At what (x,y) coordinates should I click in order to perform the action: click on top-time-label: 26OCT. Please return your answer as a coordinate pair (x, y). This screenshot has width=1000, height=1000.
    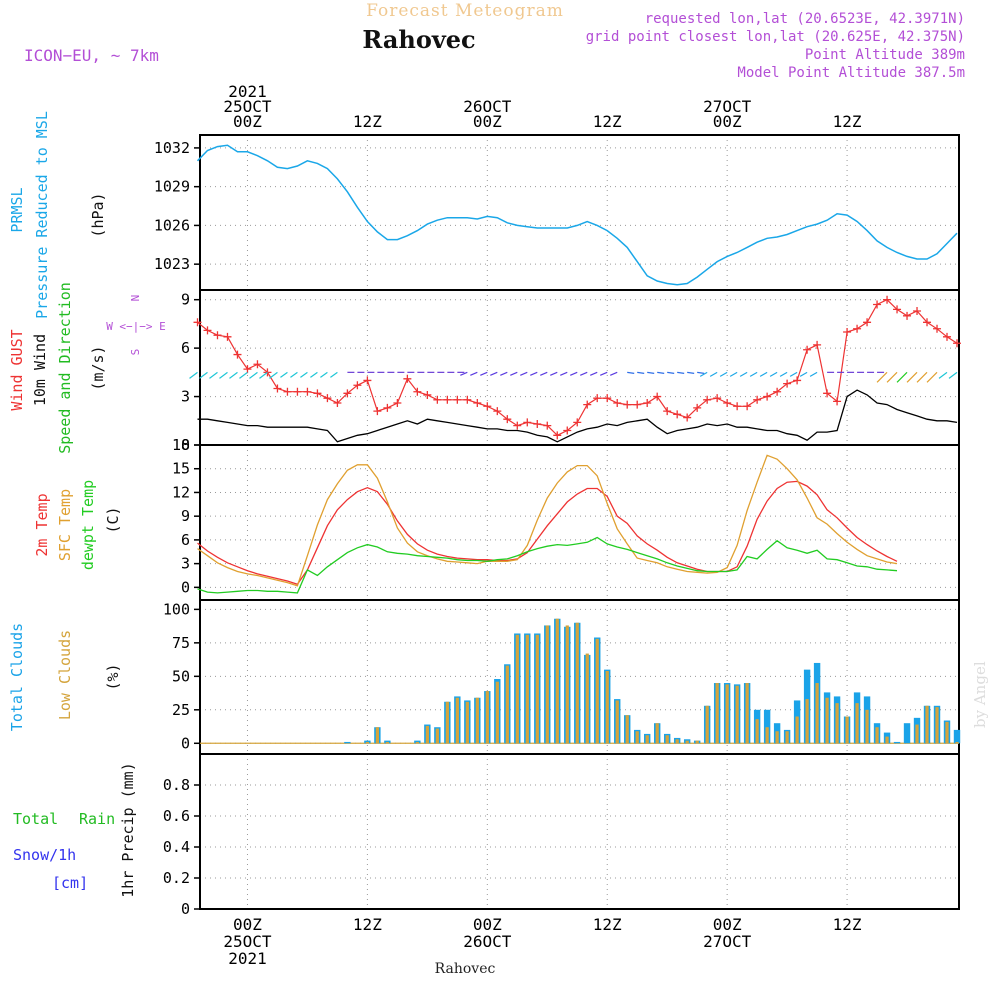
    Looking at the image, I should click on (487, 106).